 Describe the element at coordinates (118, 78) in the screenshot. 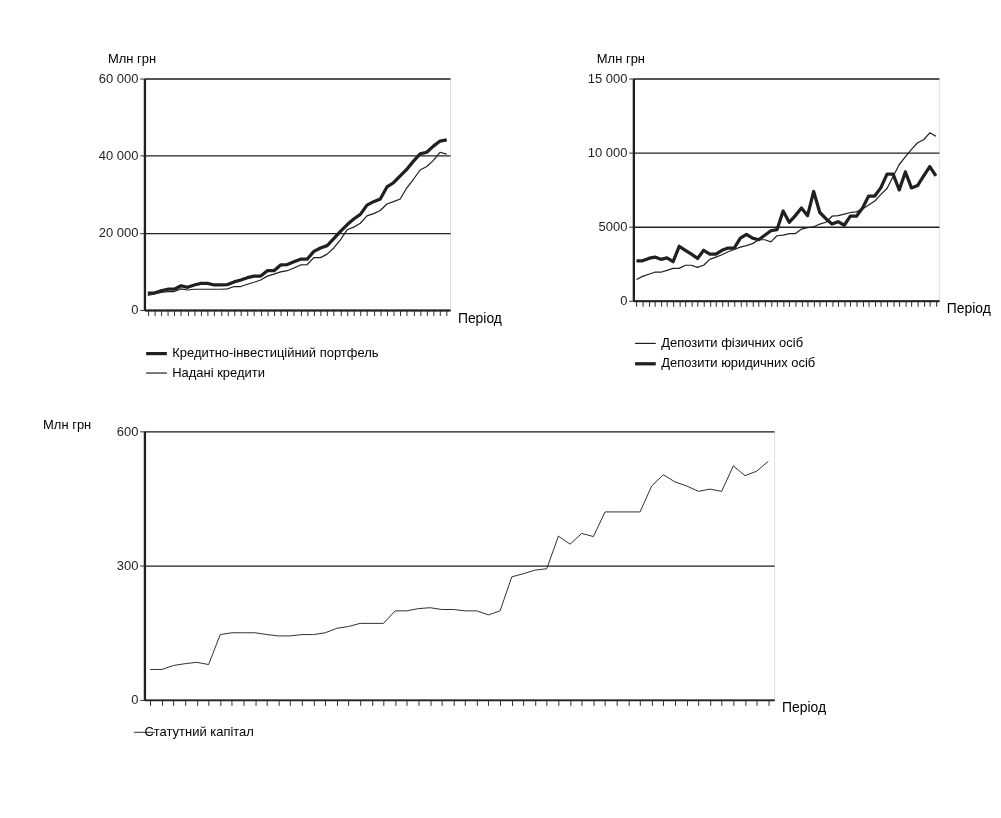

I see `y-tick-label: 60 000` at that location.